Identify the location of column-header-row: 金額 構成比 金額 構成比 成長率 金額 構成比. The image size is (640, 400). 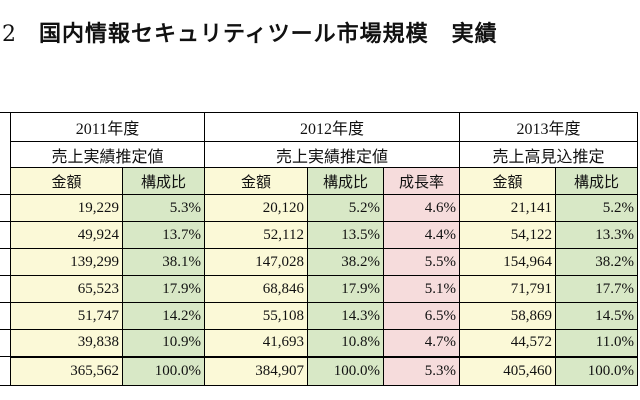
(319, 181).